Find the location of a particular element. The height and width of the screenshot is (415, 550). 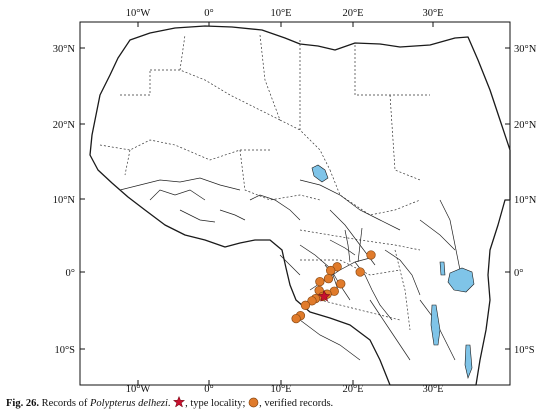

lake-chad is located at coordinates (320, 173).